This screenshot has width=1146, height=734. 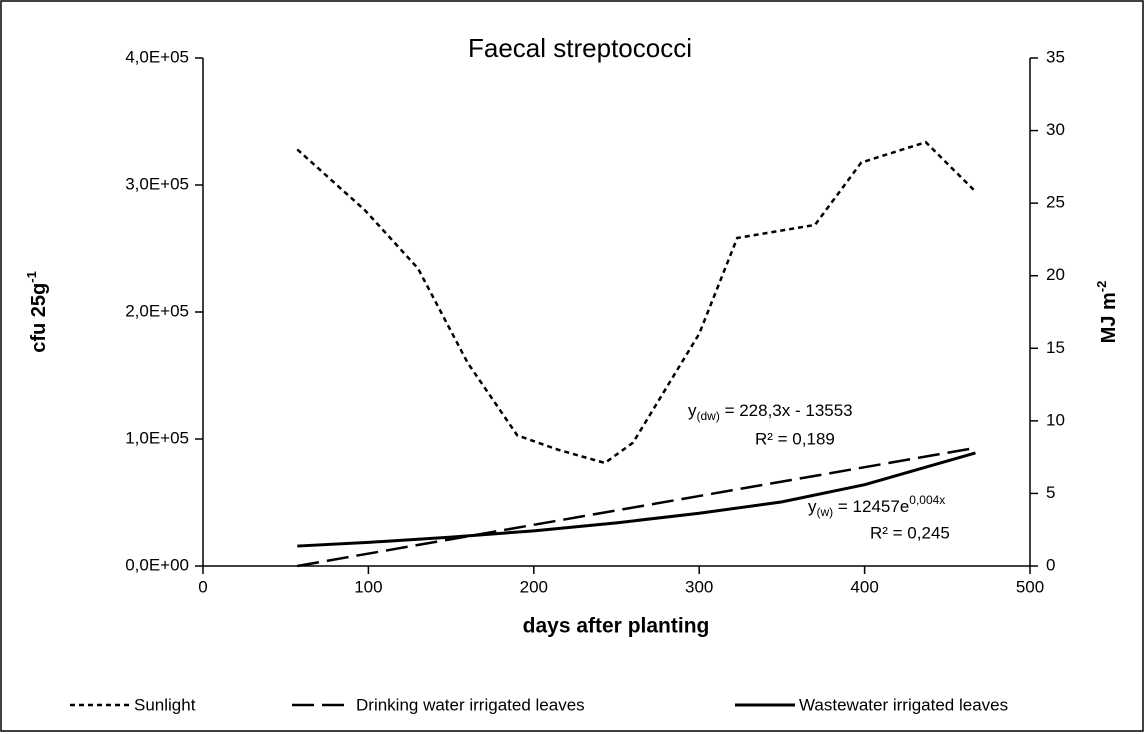 What do you see at coordinates (1055, 419) in the screenshot?
I see `y2-tick-label: 10` at bounding box center [1055, 419].